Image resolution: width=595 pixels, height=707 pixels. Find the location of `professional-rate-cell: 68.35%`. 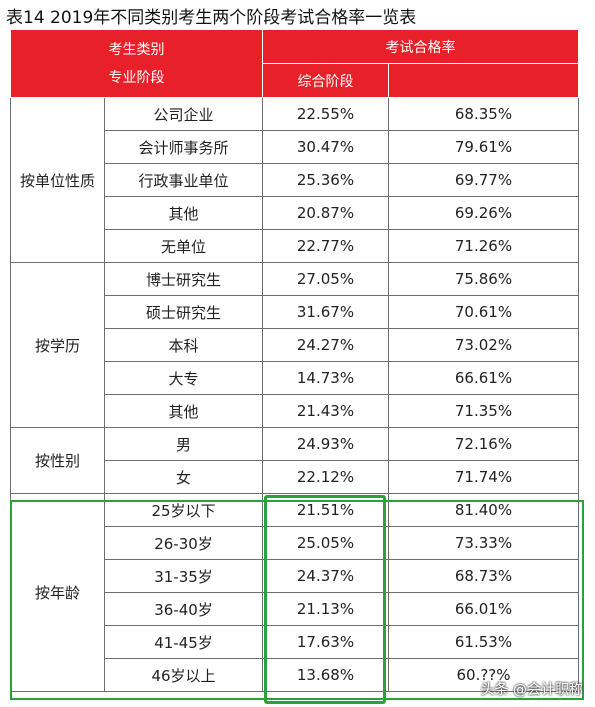

professional-rate-cell: 68.35% is located at coordinates (483, 114).